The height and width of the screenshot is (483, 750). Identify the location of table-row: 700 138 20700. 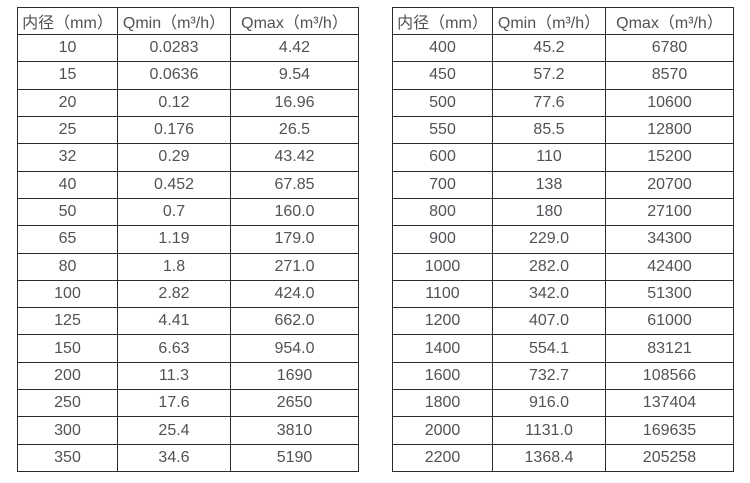
(563, 184).